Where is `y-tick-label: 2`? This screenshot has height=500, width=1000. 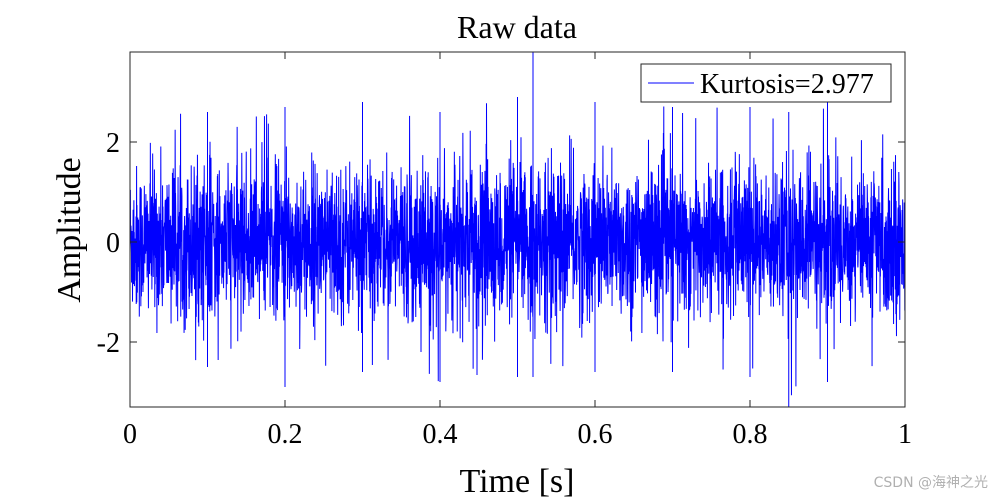 y-tick-label: 2 is located at coordinates (113, 143).